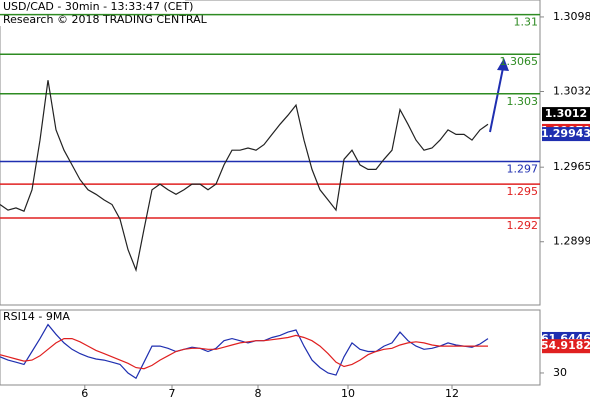  What do you see at coordinates (523, 191) in the screenshot?
I see `level-label: 1.295` at bounding box center [523, 191].